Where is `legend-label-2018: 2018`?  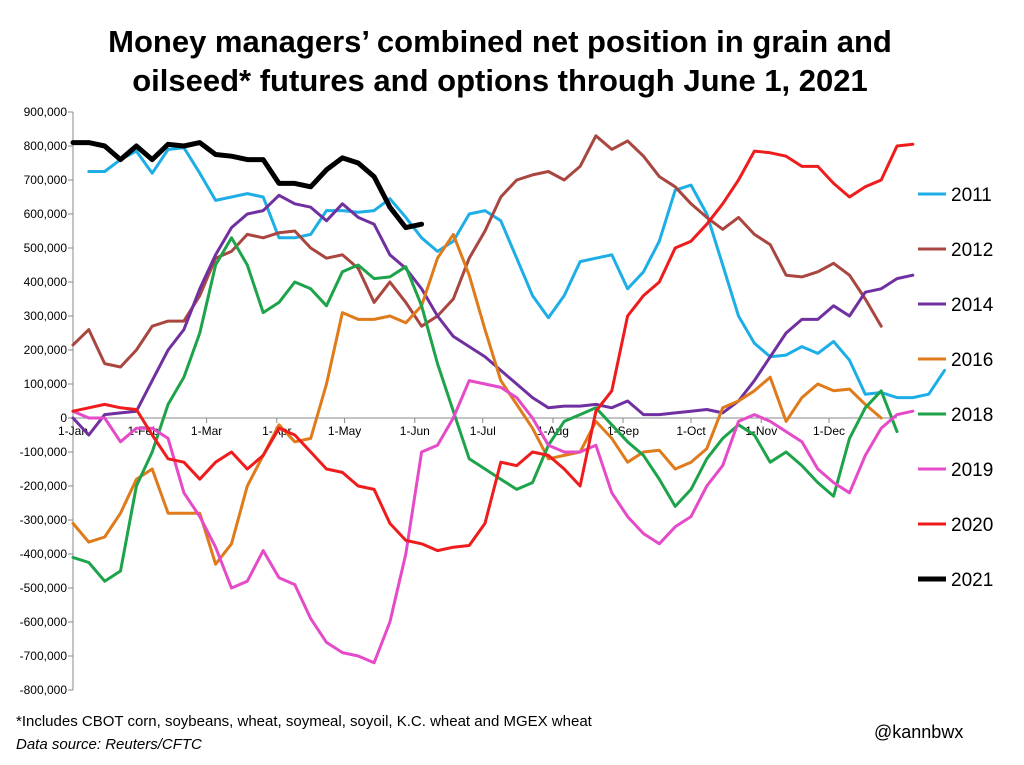 legend-label-2018: 2018 is located at coordinates (972, 415).